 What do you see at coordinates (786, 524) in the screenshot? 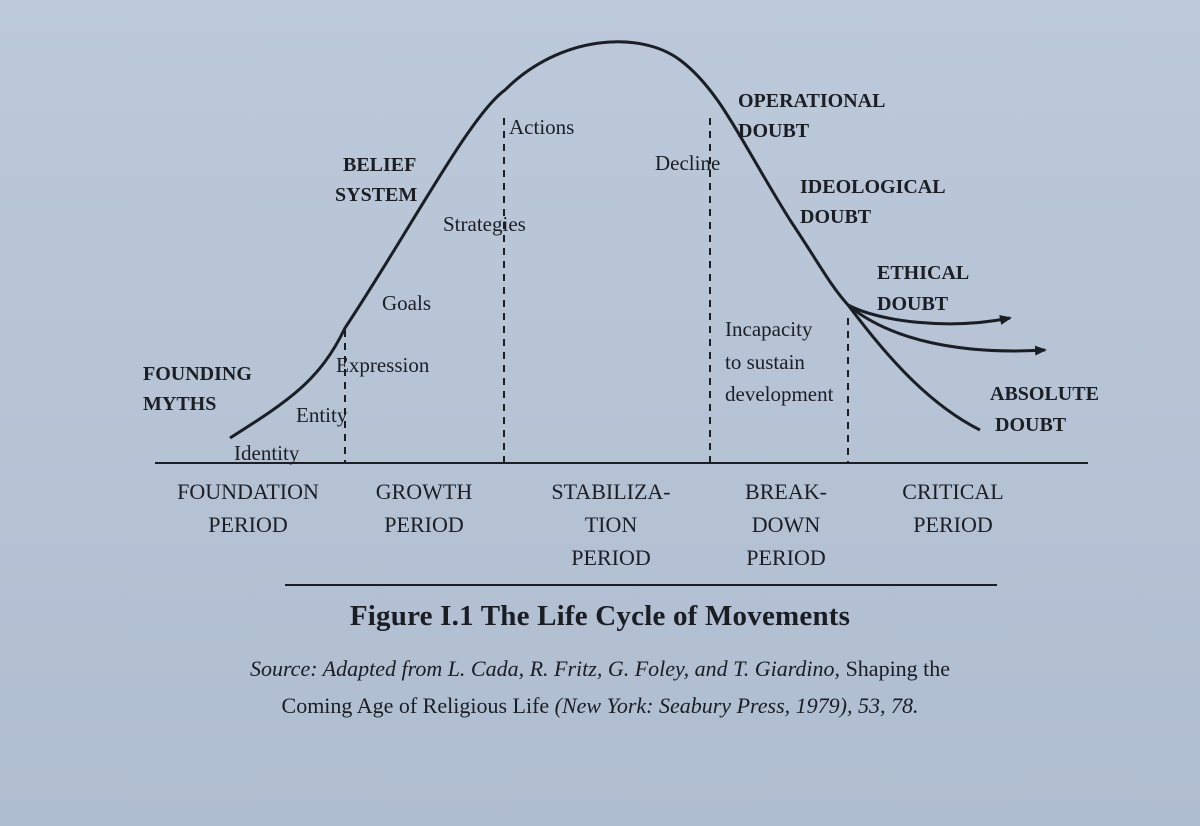
I see `period-breakdown-2: DOWN` at bounding box center [786, 524].